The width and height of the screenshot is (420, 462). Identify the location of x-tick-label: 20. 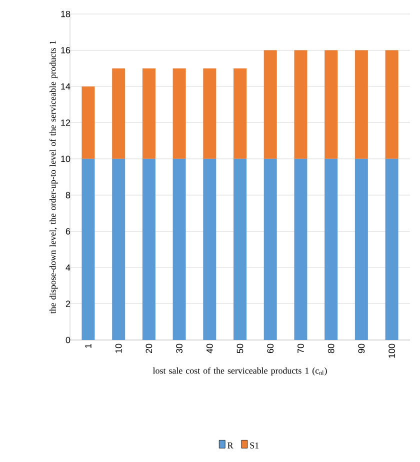
(149, 349).